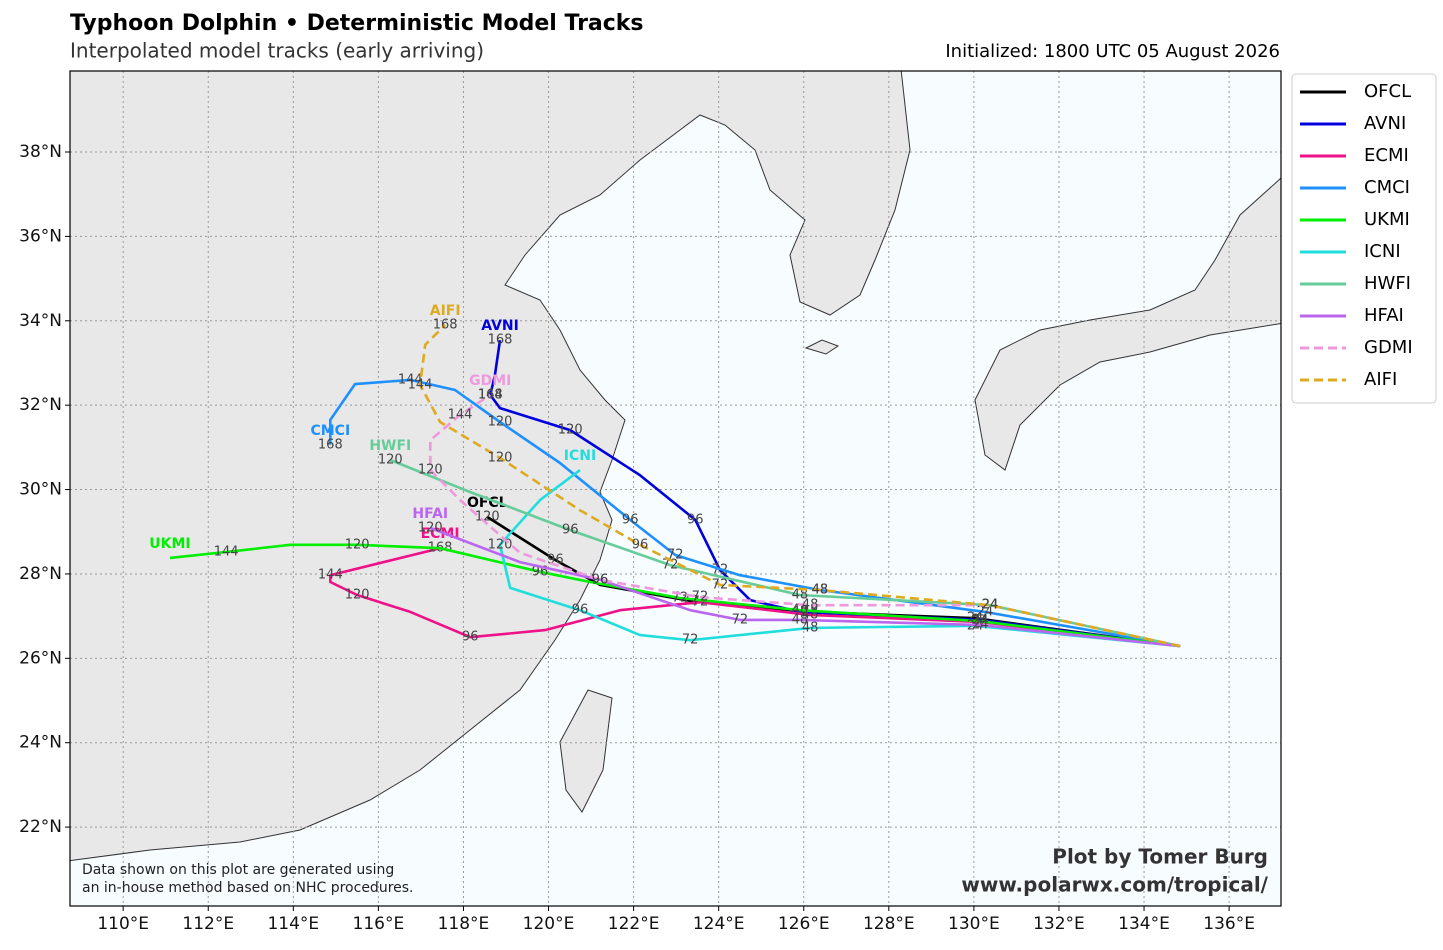 The height and width of the screenshot is (950, 1443). Describe the element at coordinates (974, 924) in the screenshot. I see `lon-tick-label: 130°E` at that location.